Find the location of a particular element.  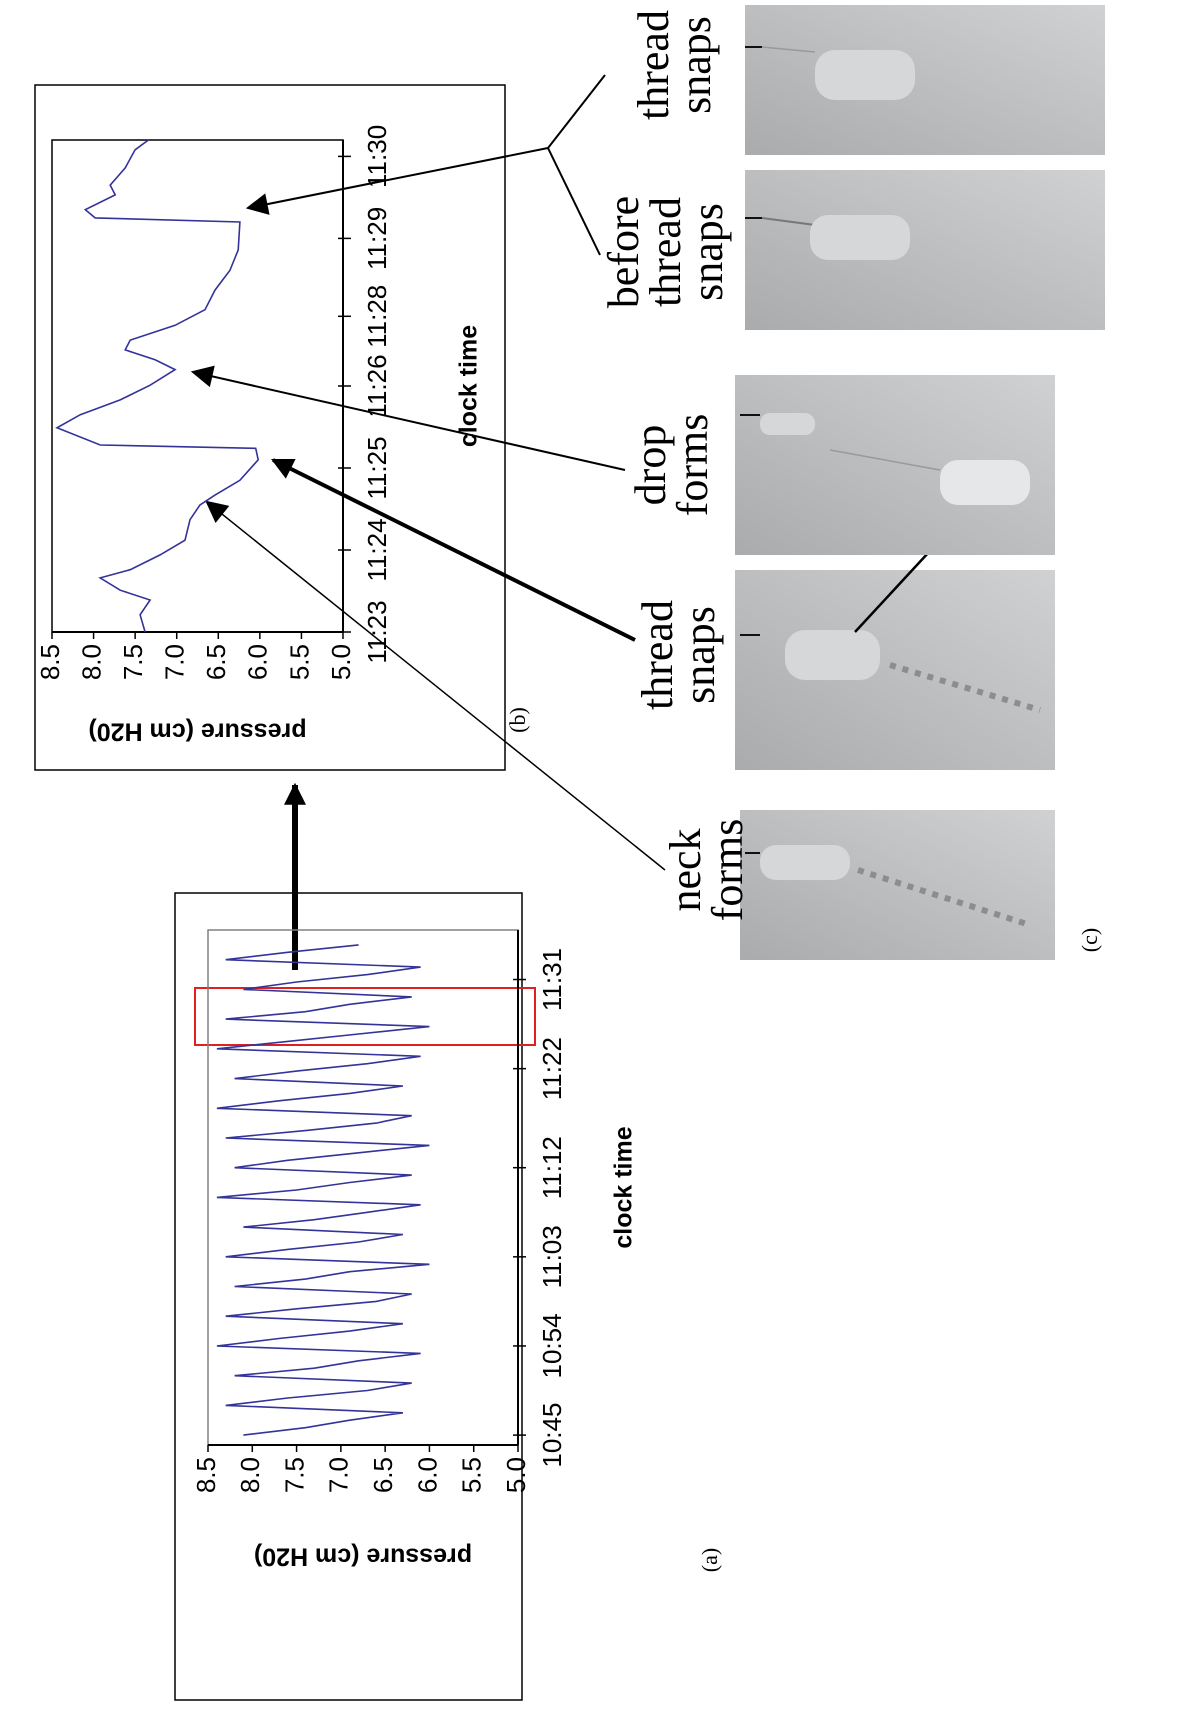

photo-after-snap is located at coordinates (925, 80).